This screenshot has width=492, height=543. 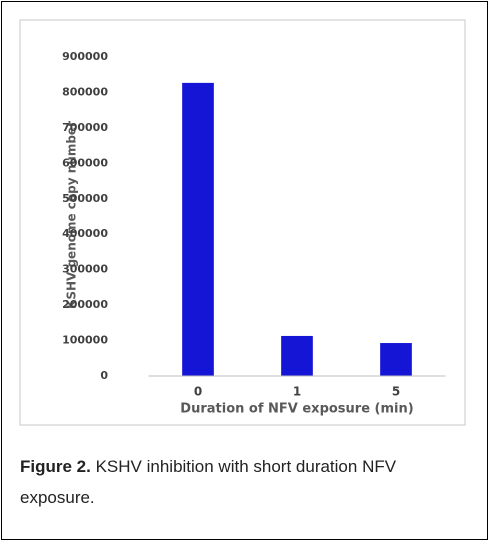 What do you see at coordinates (104, 375) in the screenshot?
I see `y-tick-label: 0` at bounding box center [104, 375].